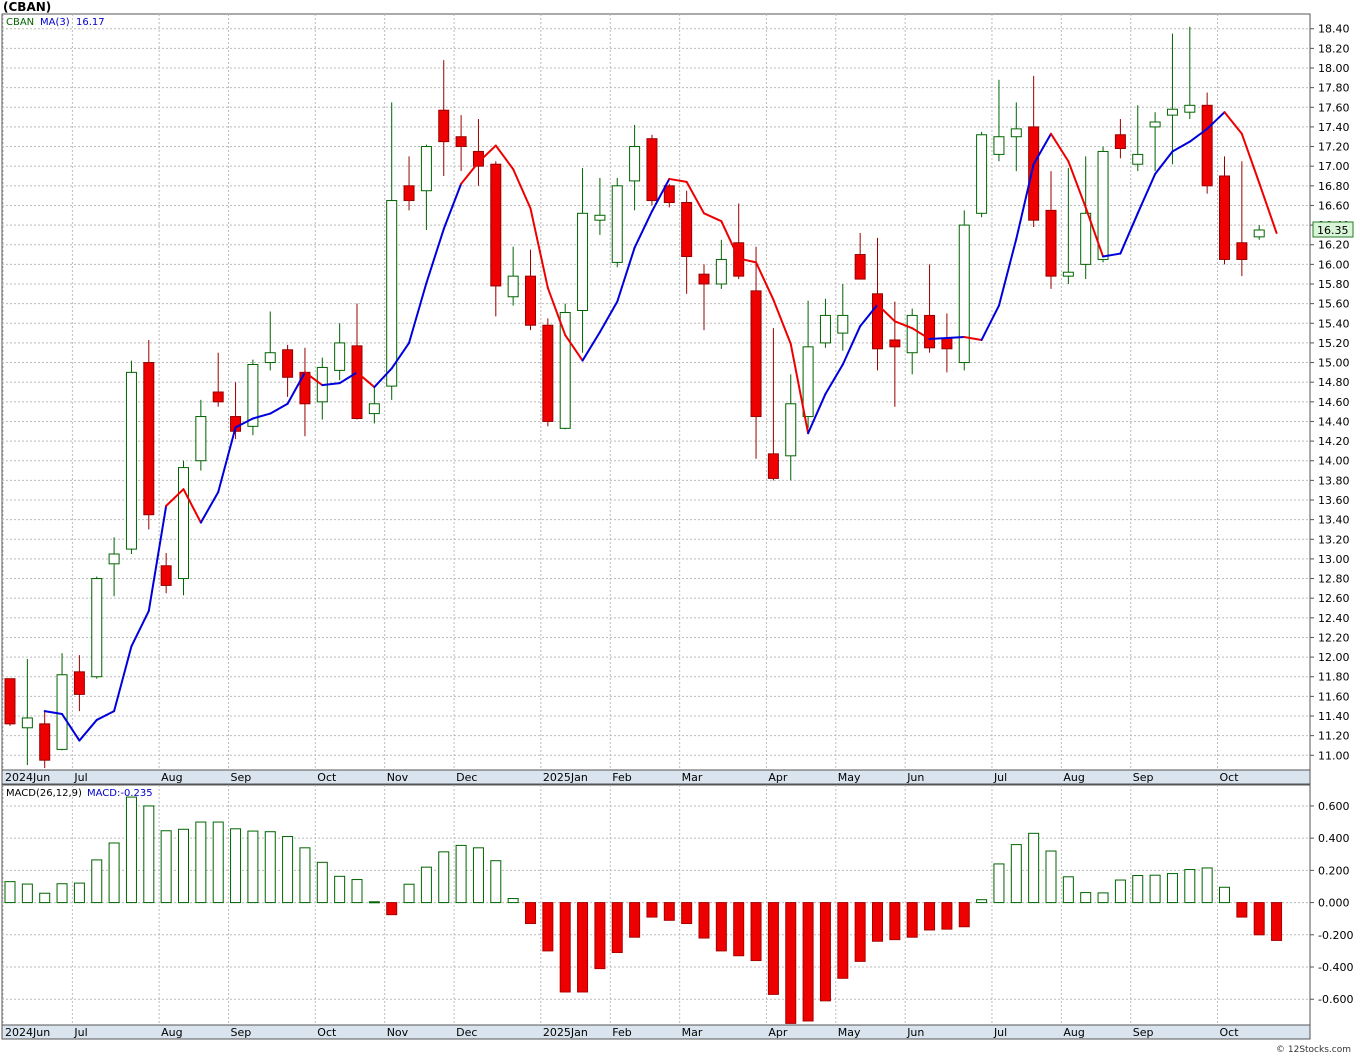 The image size is (1360, 1060). I want to click on macd-tick-label: 0.000, so click(1334, 903).